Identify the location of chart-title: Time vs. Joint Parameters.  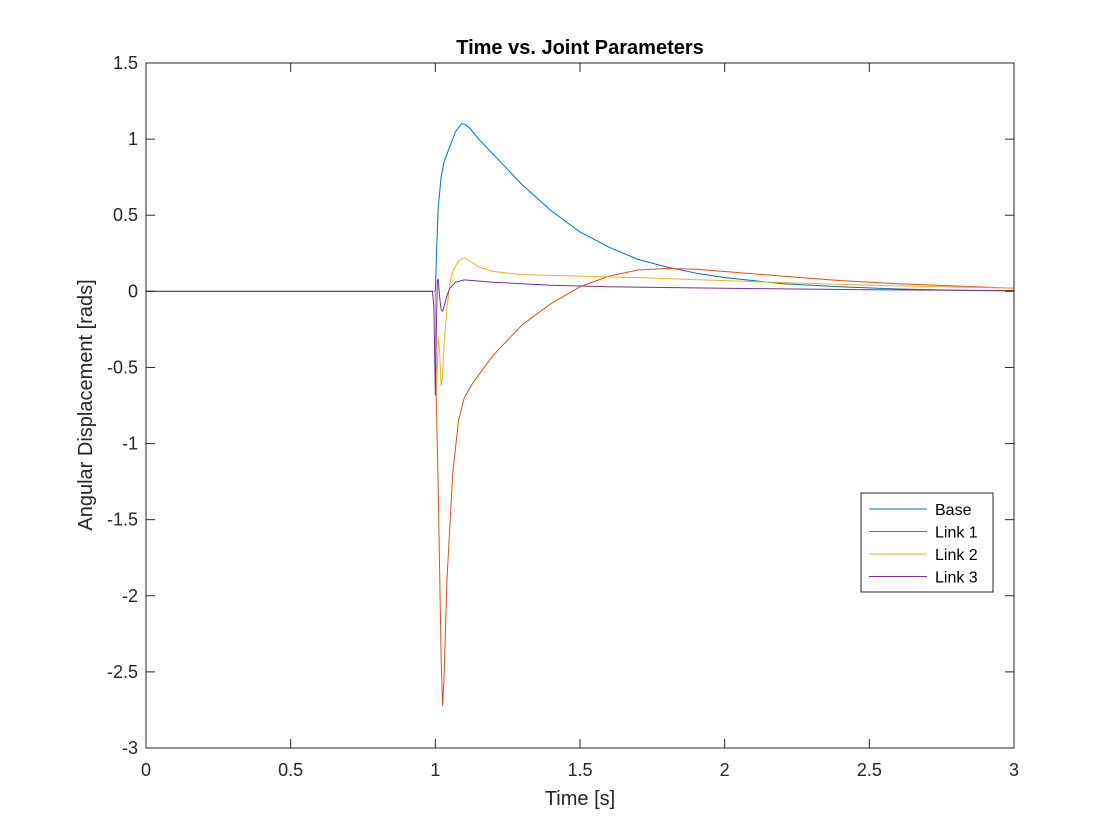
(580, 48).